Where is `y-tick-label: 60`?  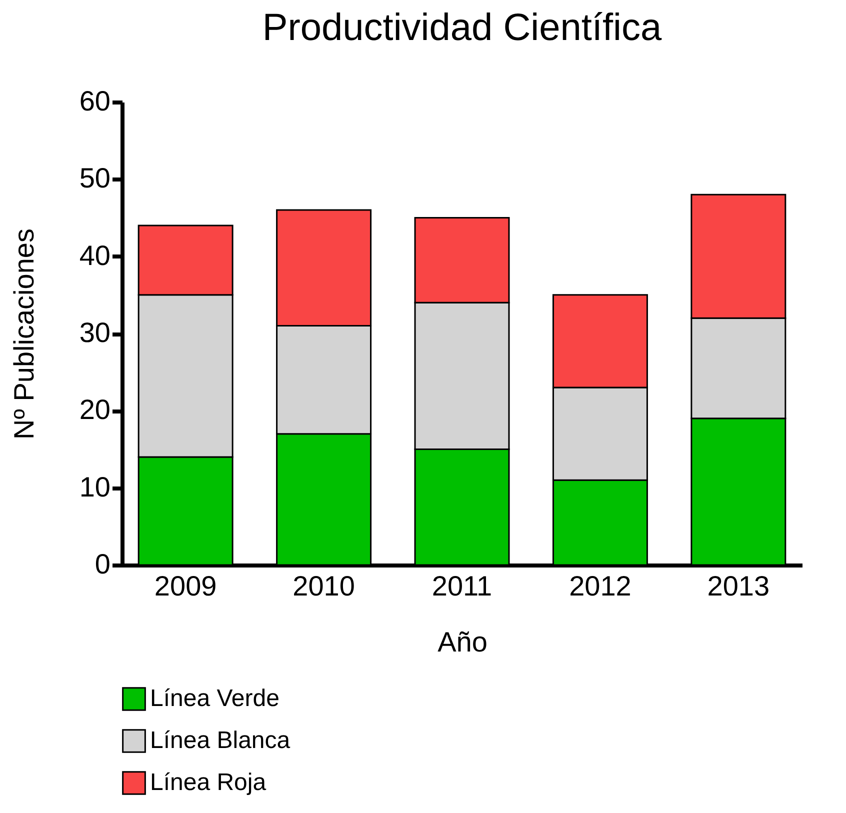 y-tick-label: 60 is located at coordinates (94, 101).